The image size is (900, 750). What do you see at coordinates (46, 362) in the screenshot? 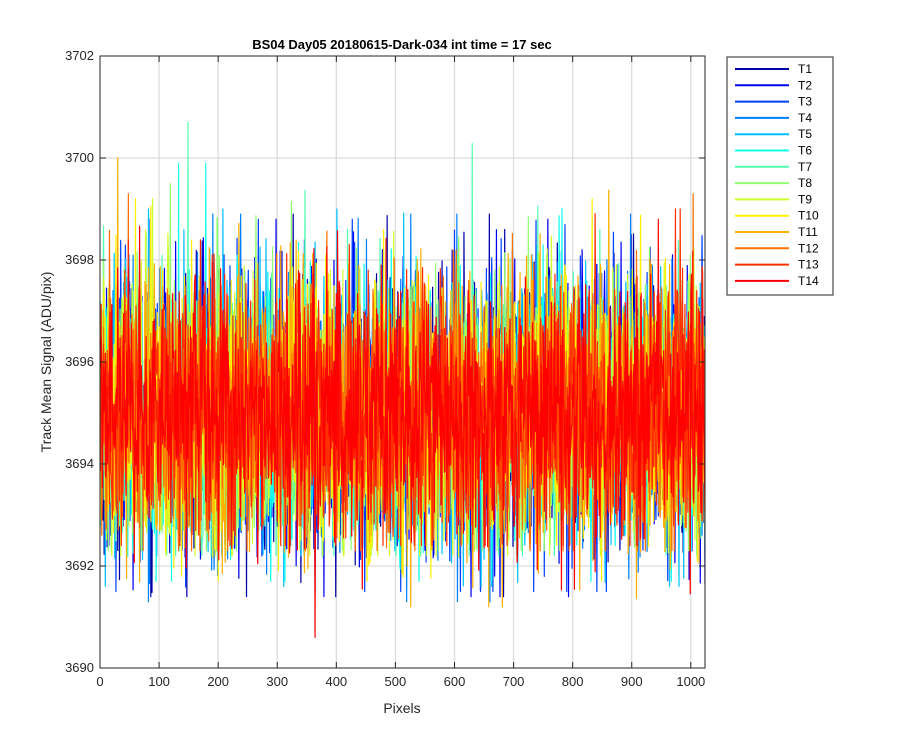
I see `y-axis-title: Track Mean Signal (ADU/pix)` at bounding box center [46, 362].